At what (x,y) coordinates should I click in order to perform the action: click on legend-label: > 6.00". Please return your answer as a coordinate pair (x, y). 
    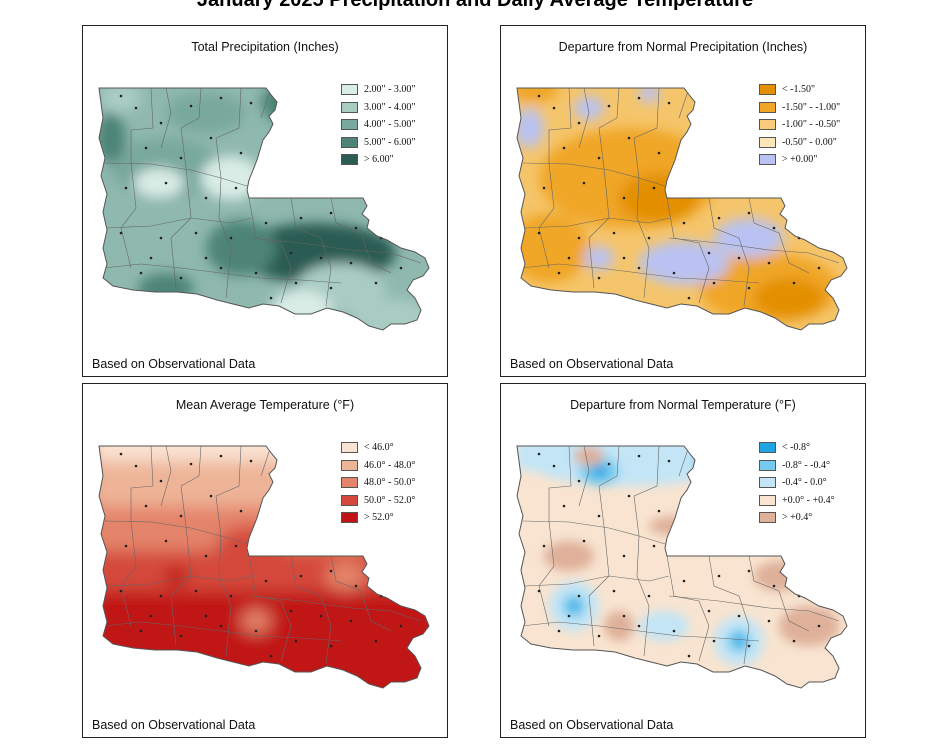
    Looking at the image, I should click on (379, 160).